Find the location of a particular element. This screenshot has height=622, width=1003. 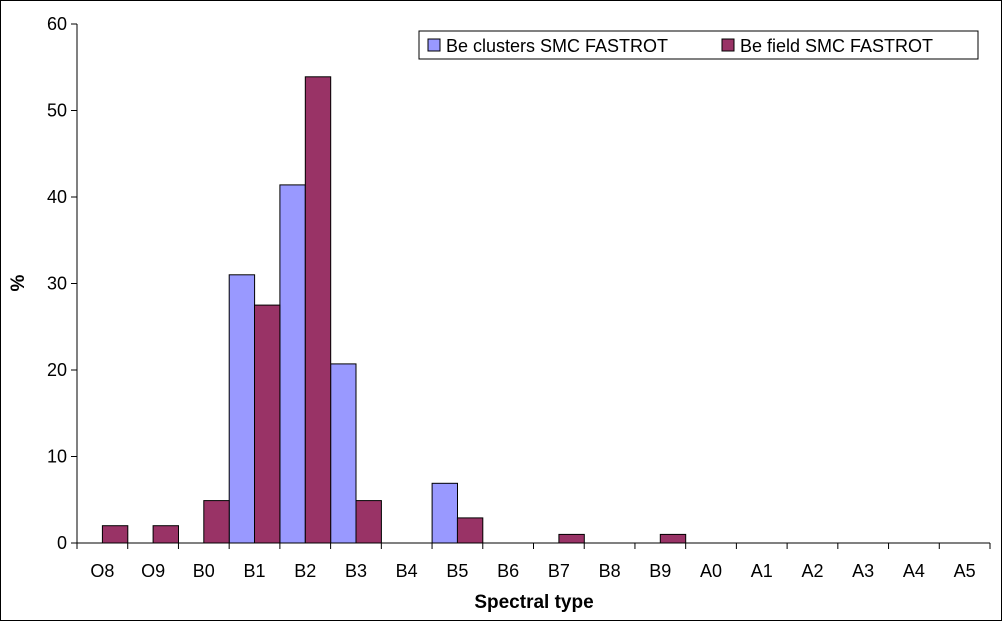

x-tick-label-a0: A0 is located at coordinates (711, 571).